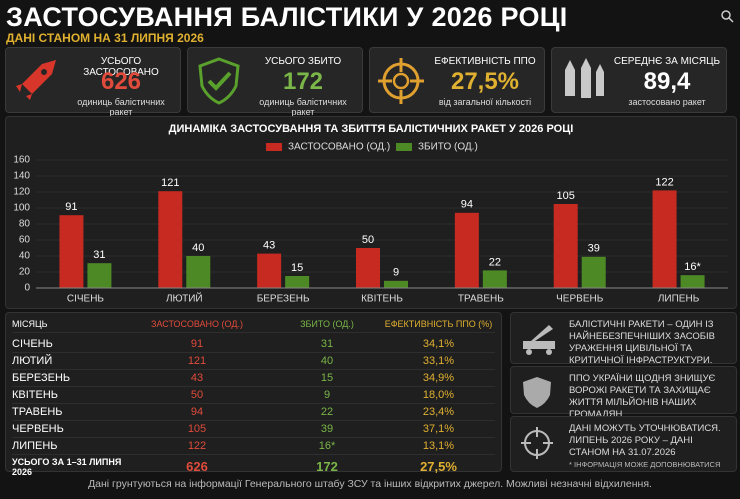 This screenshot has height=499, width=740. What do you see at coordinates (197, 360) in the screenshot?
I see `table-cell: 121` at bounding box center [197, 360].